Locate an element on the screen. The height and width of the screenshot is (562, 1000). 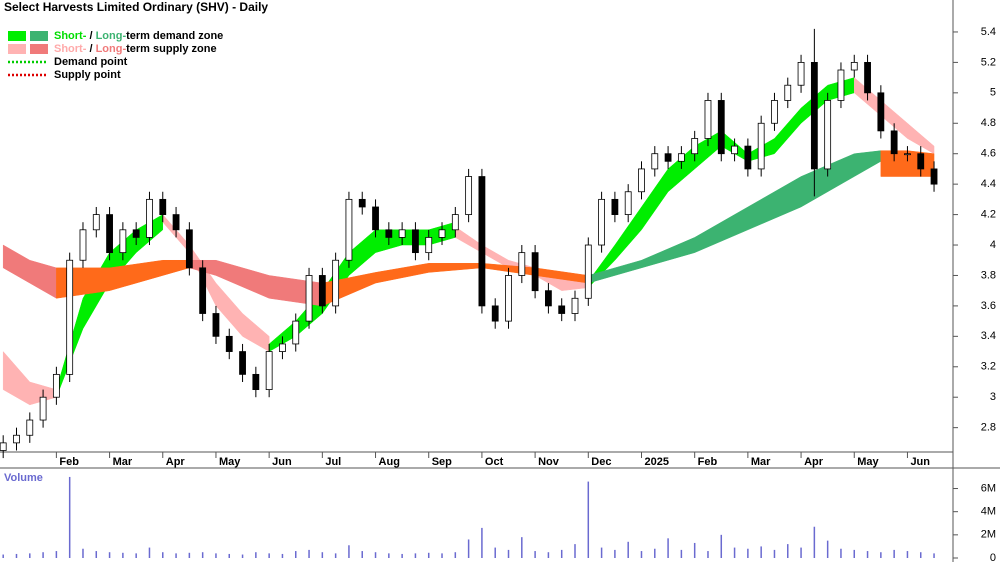
y-tick-label: 4.6 is located at coordinates (988, 154).